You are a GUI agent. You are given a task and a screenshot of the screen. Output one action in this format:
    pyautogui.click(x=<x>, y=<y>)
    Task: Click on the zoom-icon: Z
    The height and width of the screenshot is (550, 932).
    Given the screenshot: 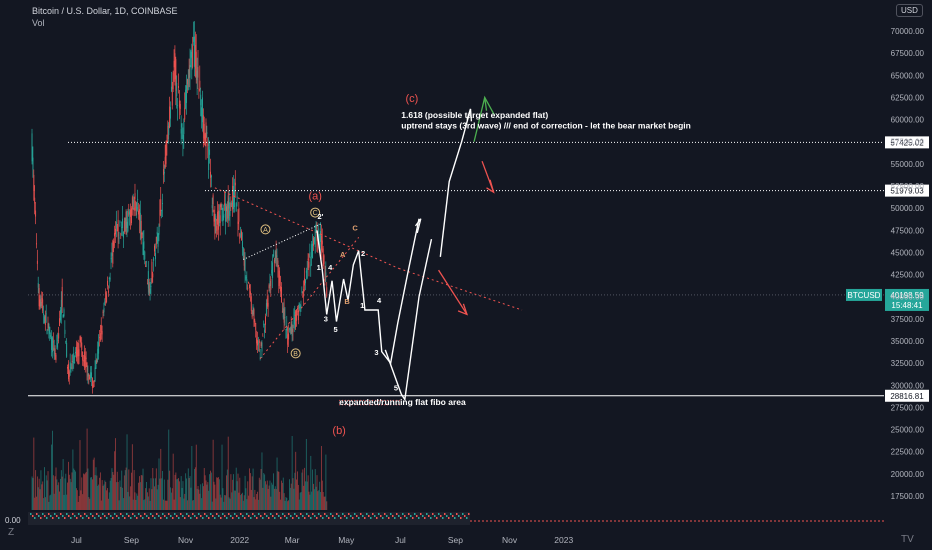 What is the action you would take?
    pyautogui.click(x=11, y=532)
    